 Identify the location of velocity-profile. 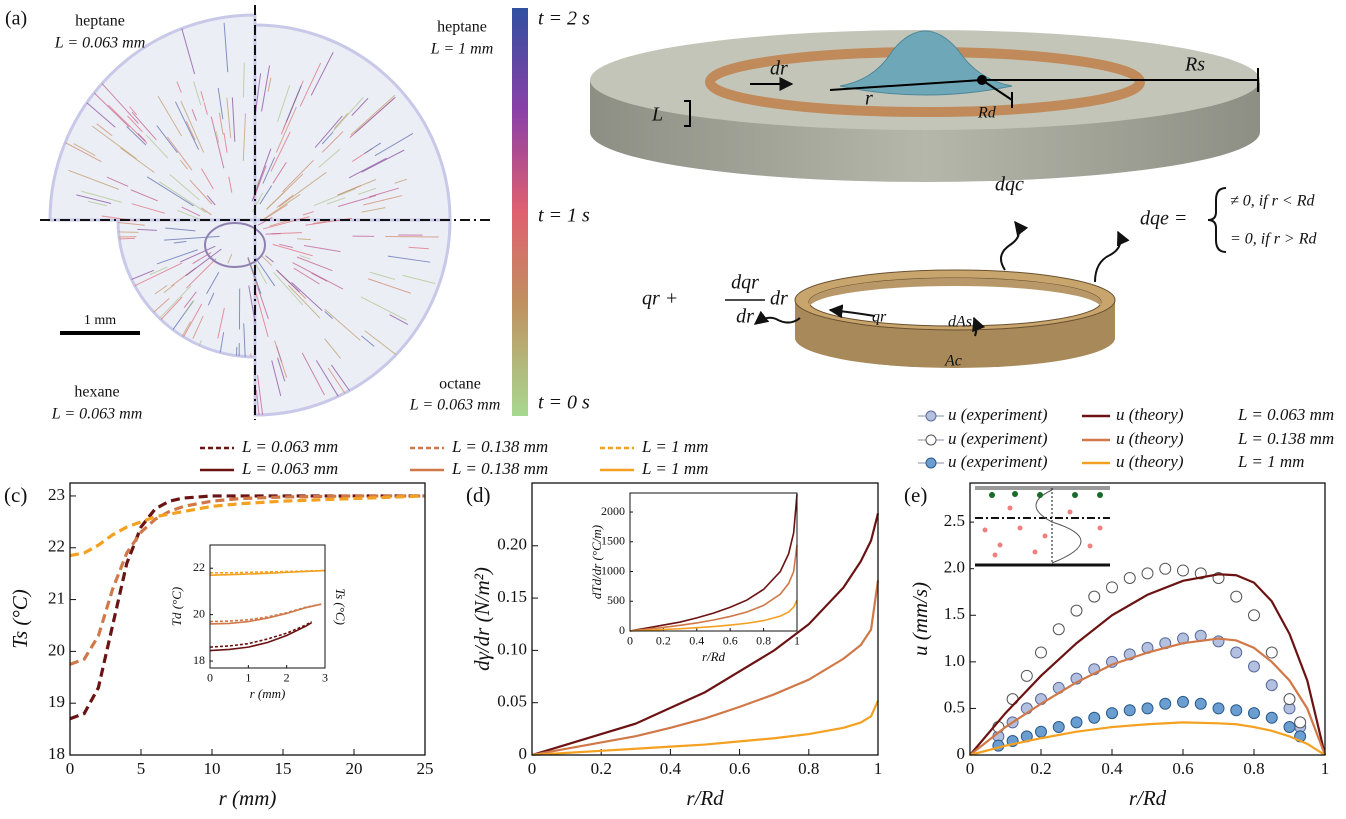
(1058, 526).